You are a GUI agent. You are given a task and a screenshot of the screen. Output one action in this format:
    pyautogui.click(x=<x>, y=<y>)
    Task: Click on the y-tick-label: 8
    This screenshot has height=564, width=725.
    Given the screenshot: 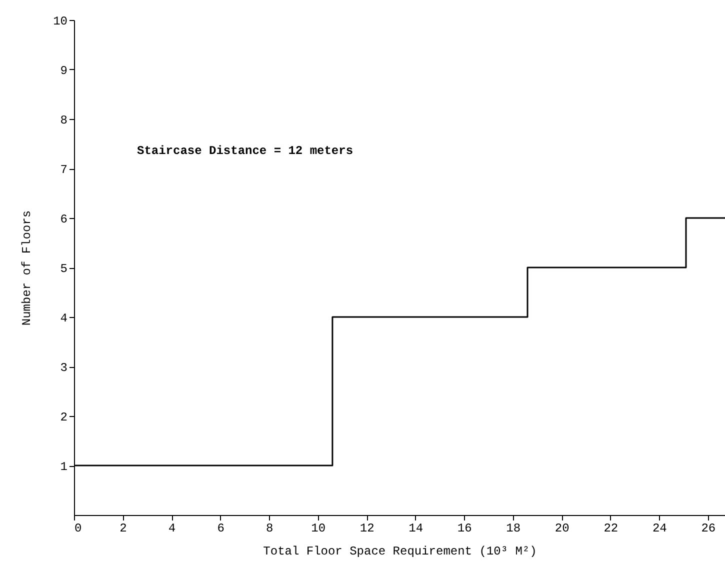 What is the action you would take?
    pyautogui.click(x=64, y=121)
    